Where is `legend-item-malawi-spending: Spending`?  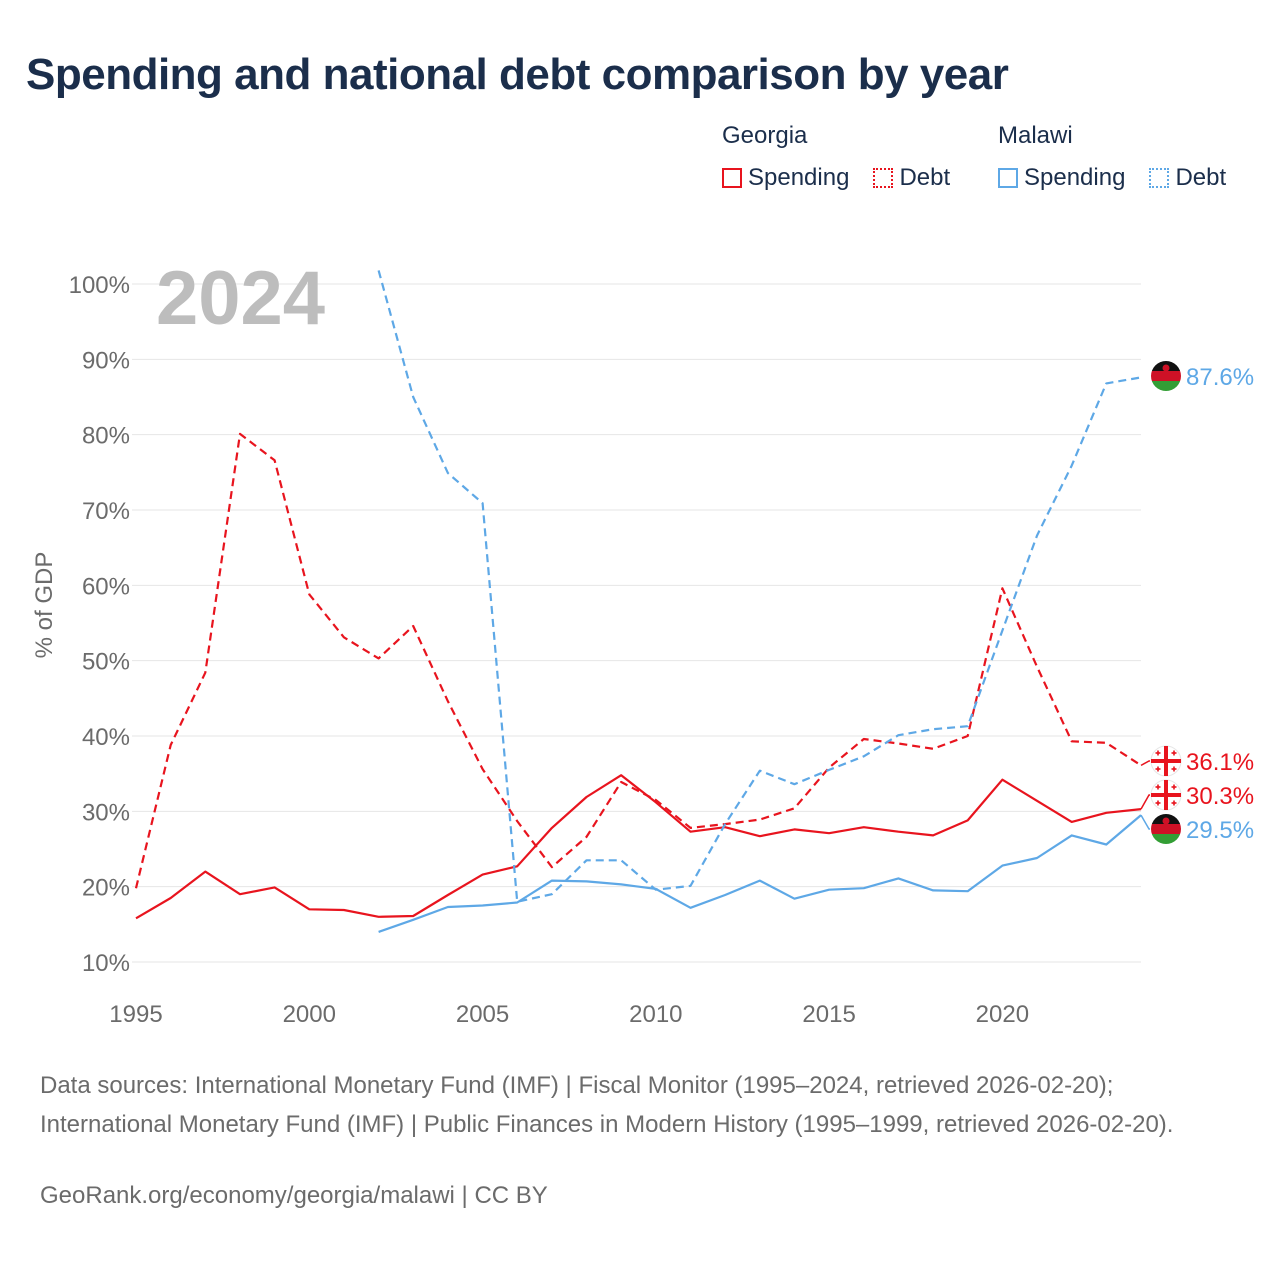
legend-item-malawi-spending: Spending is located at coordinates (1061, 178).